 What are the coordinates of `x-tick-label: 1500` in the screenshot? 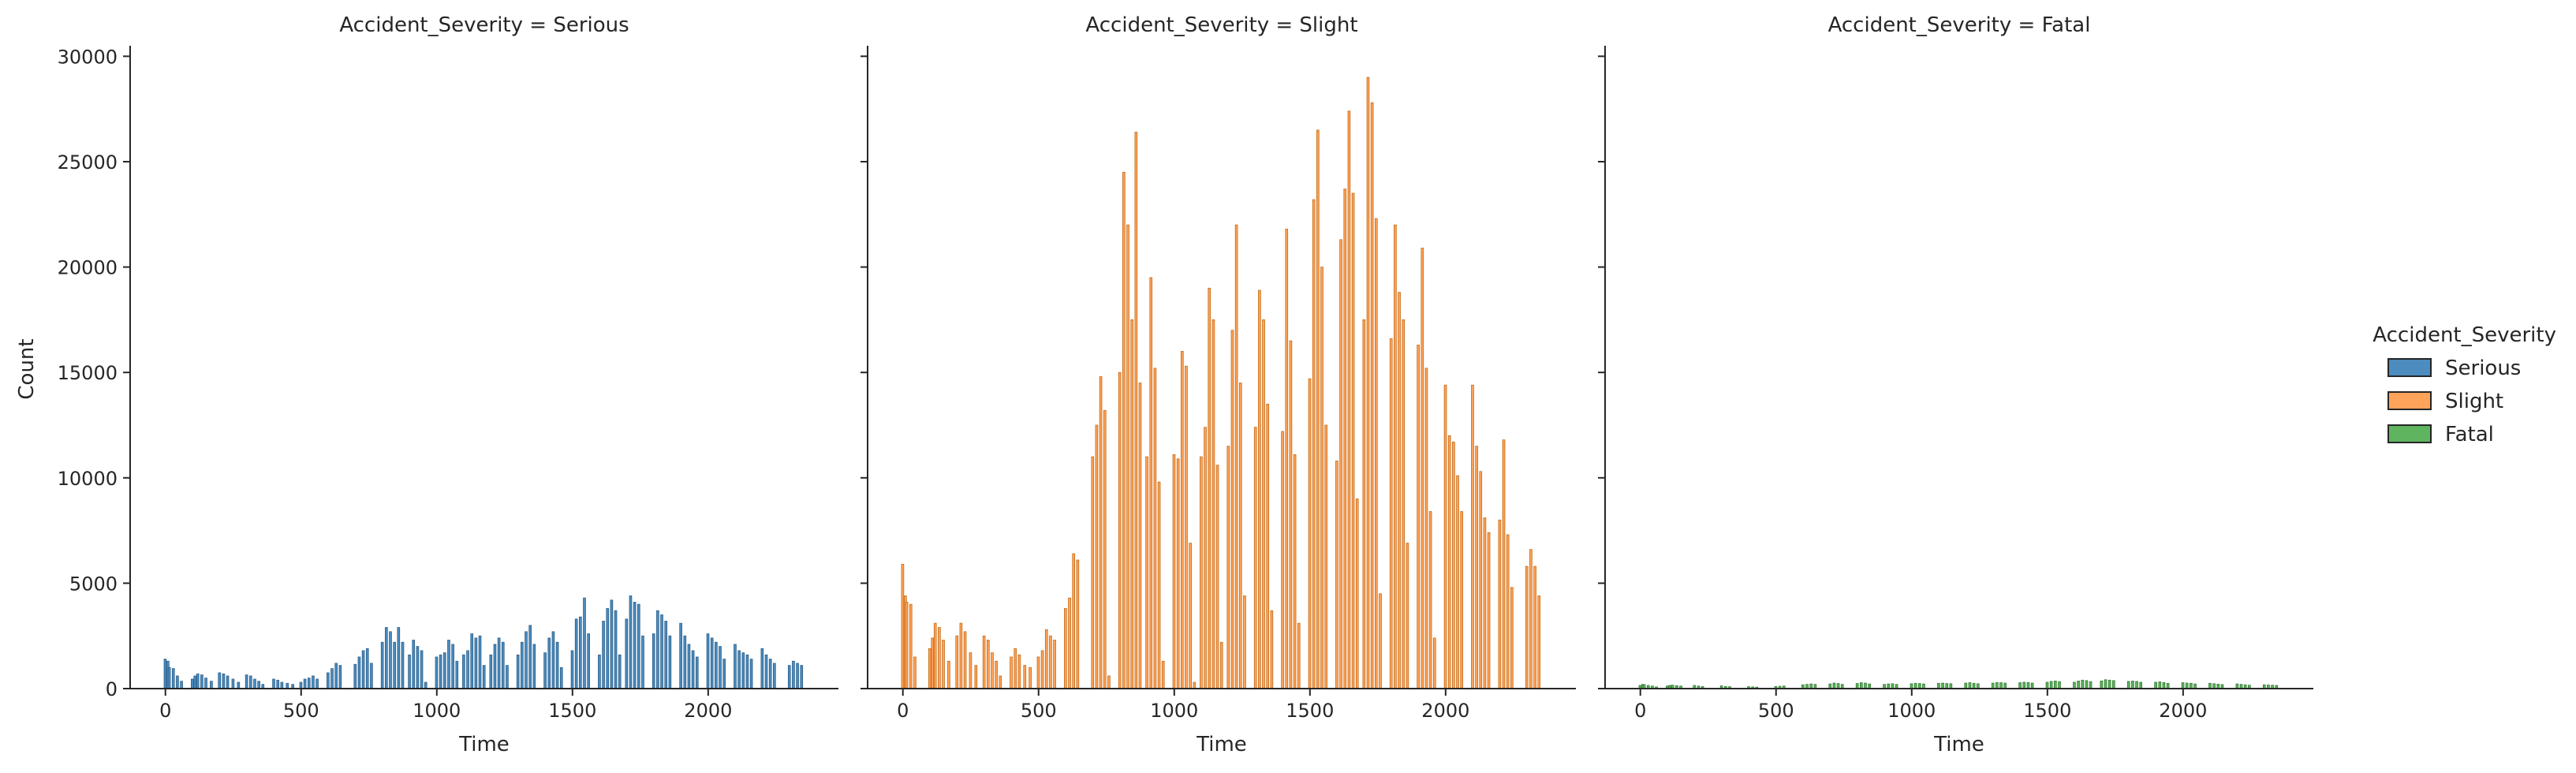 It's located at (2047, 711).